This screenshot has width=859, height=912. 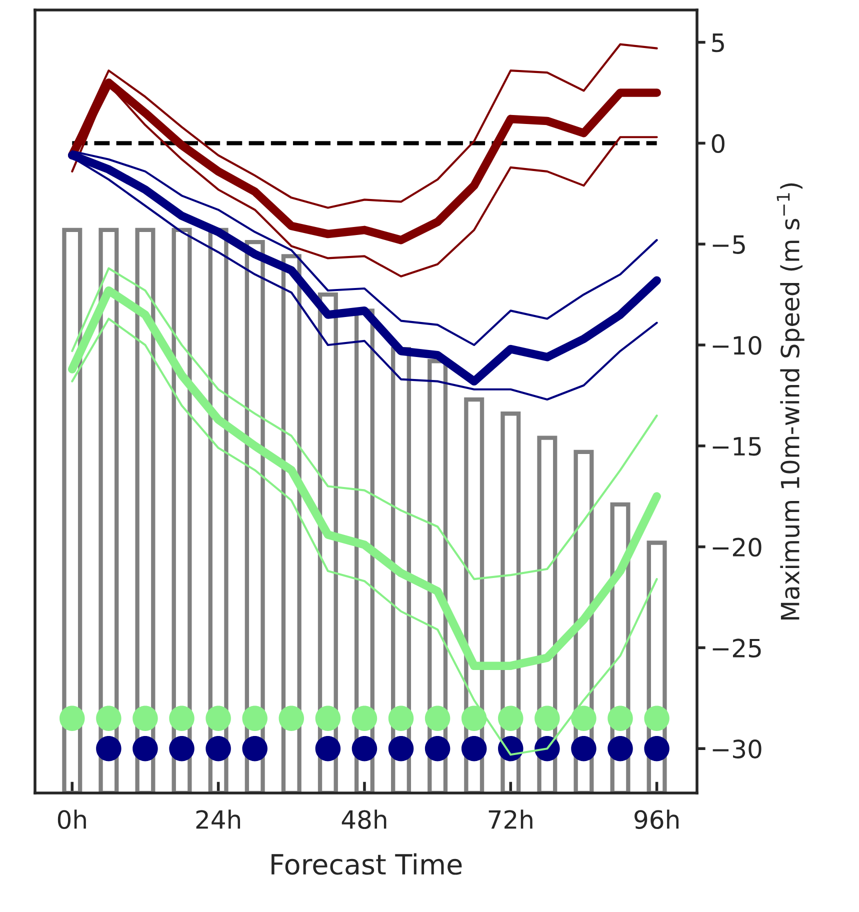 I want to click on x-tick-label: 48h, so click(x=364, y=820).